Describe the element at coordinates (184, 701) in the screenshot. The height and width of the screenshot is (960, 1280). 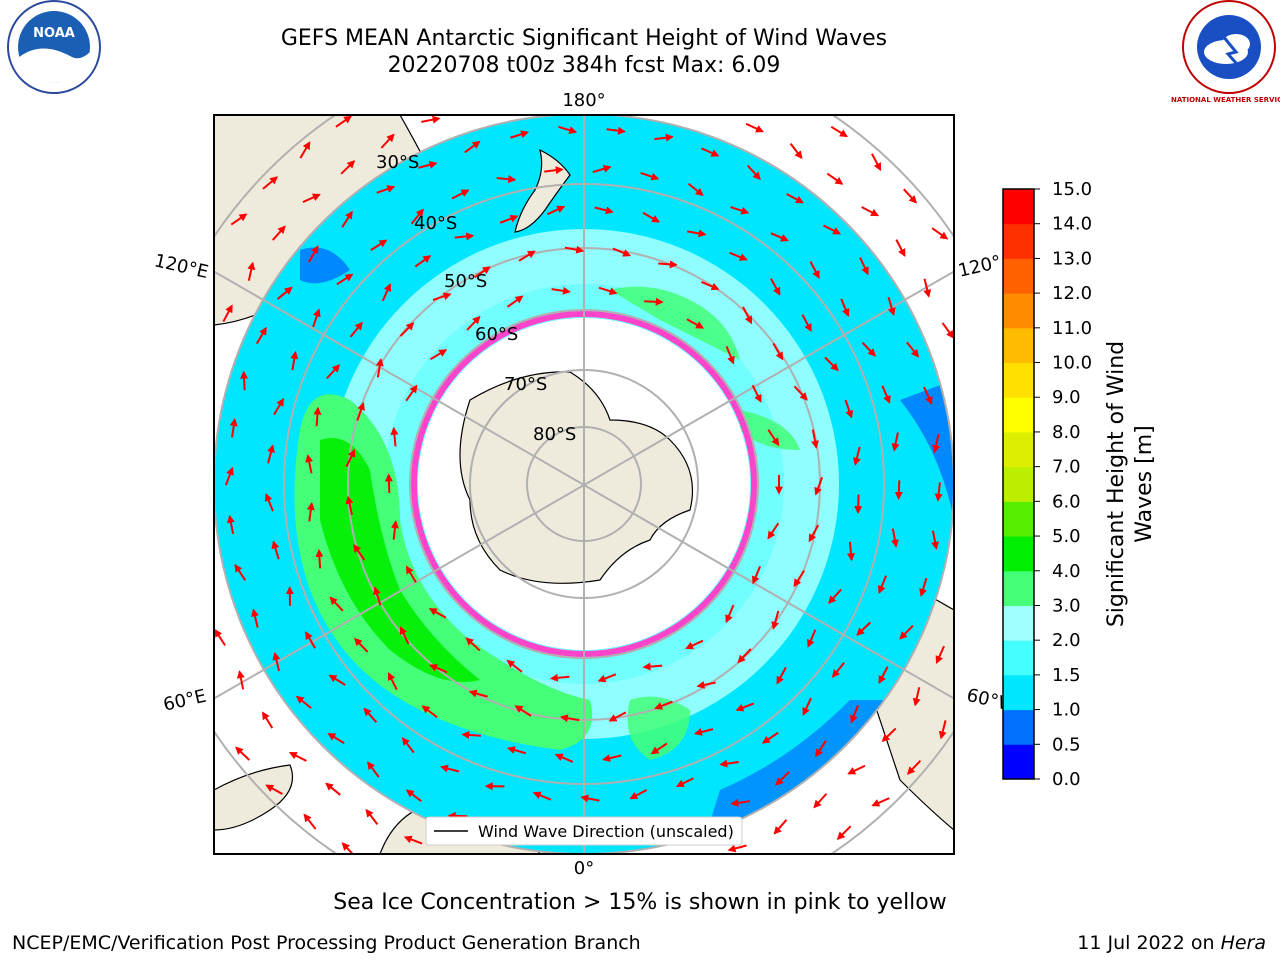
I see `lon-label-lower-left: 60°E` at that location.